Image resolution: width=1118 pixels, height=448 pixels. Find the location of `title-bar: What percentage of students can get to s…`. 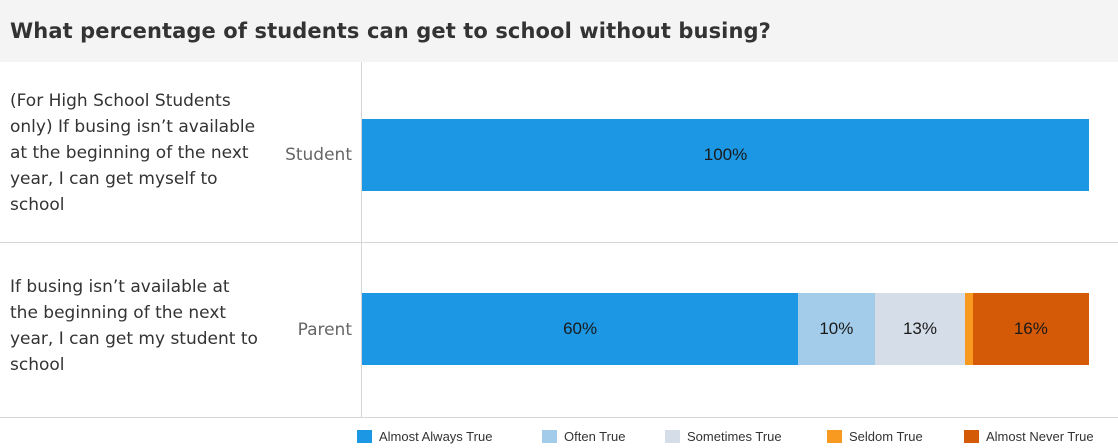

title-bar: What percentage of students can get to s… is located at coordinates (559, 31).